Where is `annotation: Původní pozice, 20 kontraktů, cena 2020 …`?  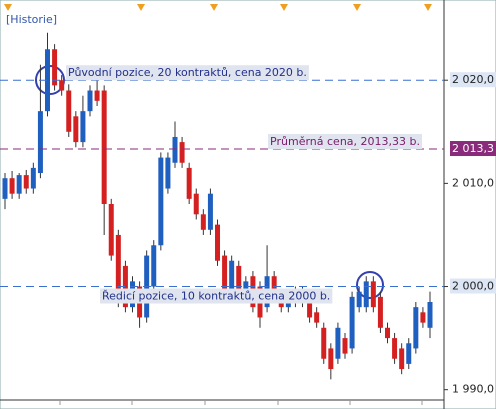 annotation: Původní pozice, 20 kontraktů, cena 2020 … is located at coordinates (187, 72).